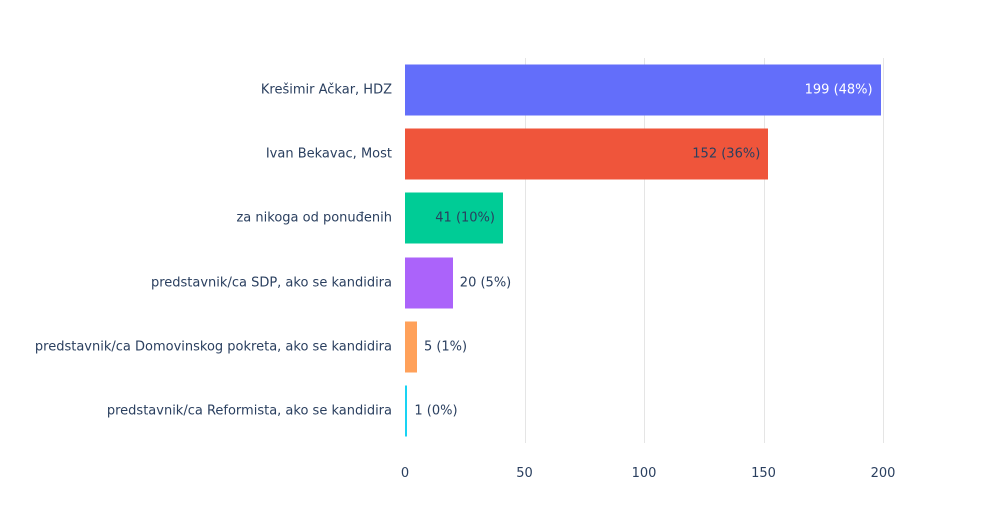 The height and width of the screenshot is (525, 985). What do you see at coordinates (405, 473) in the screenshot?
I see `x-tick-label: 0` at bounding box center [405, 473].